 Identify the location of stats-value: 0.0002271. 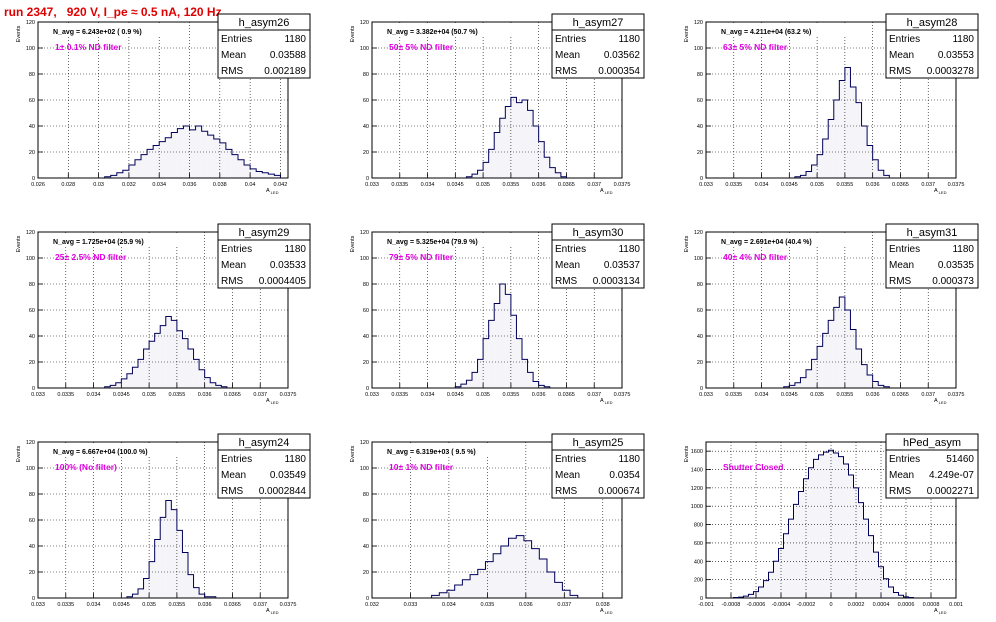
(951, 491).